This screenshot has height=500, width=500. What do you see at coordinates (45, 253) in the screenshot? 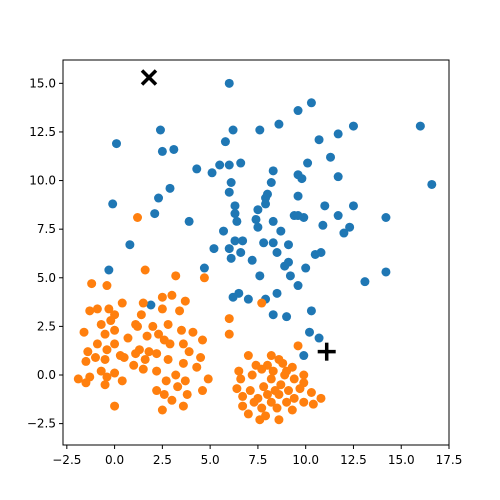
I see `y-axis: −2.5 0.0 2.5 5.0 7.5 10.0 12.5 15.0` at bounding box center [45, 253].